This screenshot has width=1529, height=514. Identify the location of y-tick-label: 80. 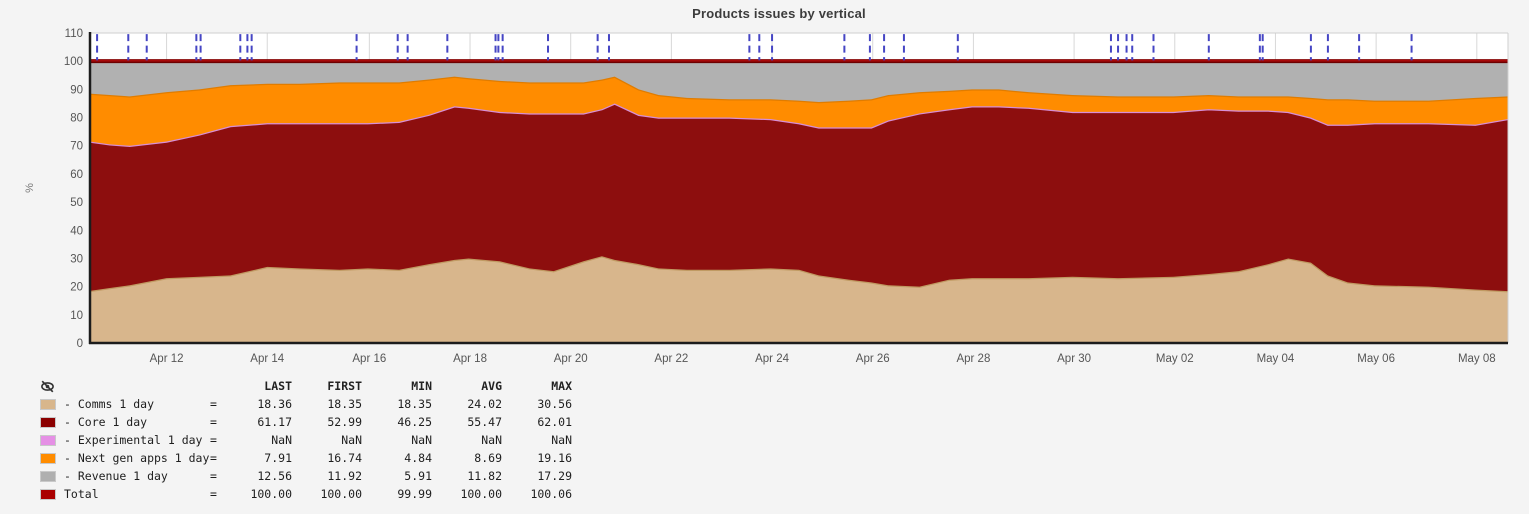
(76, 119).